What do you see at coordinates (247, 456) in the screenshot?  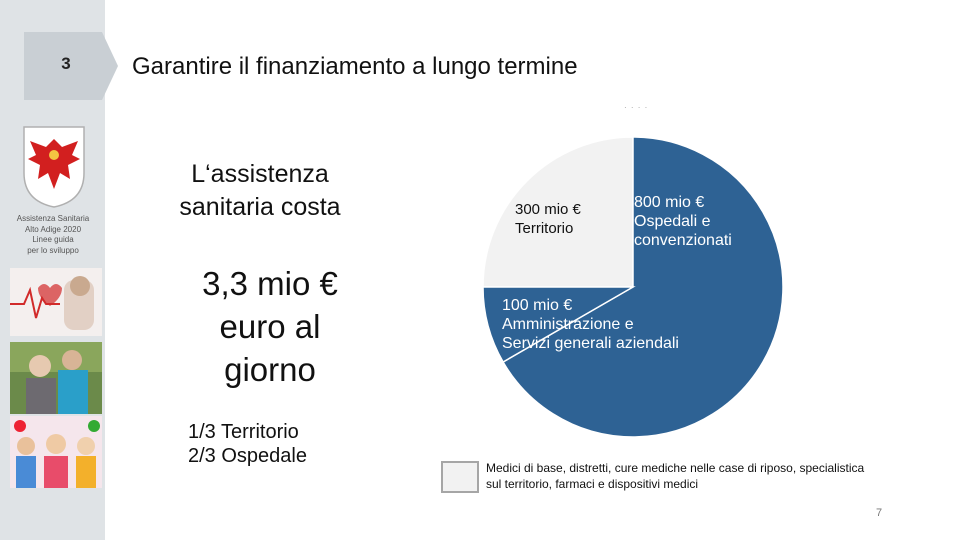 I see `split-line: 2/3 Ospedale` at bounding box center [247, 456].